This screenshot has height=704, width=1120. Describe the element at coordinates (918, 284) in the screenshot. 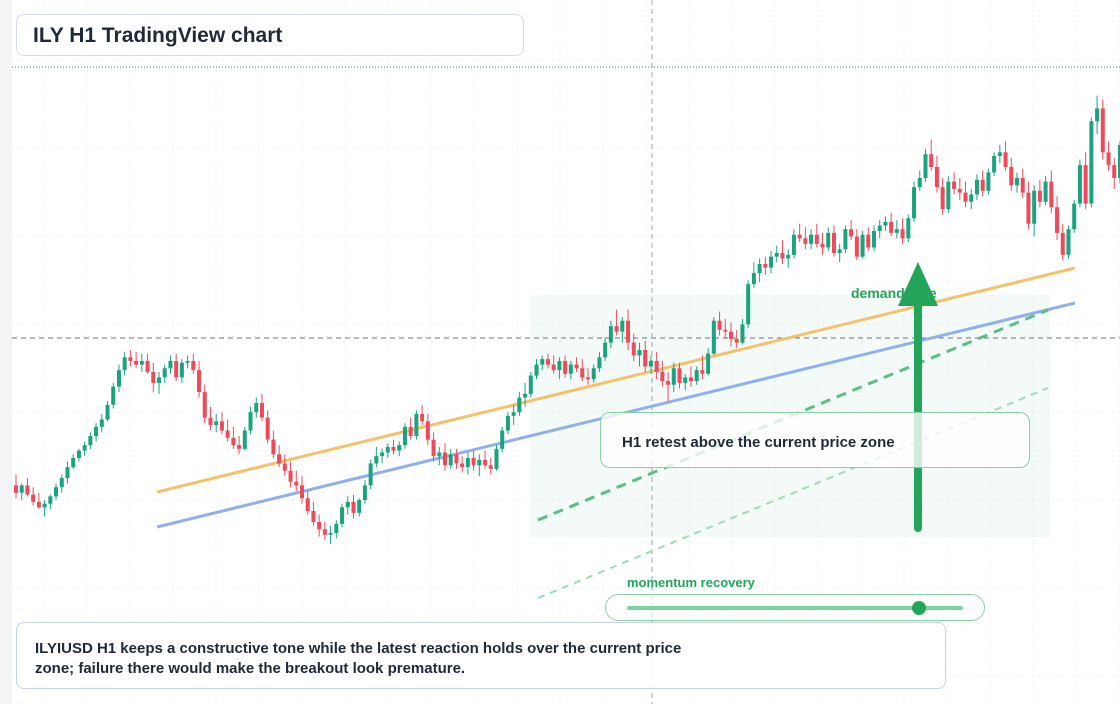

I see `arrow-head` at that location.